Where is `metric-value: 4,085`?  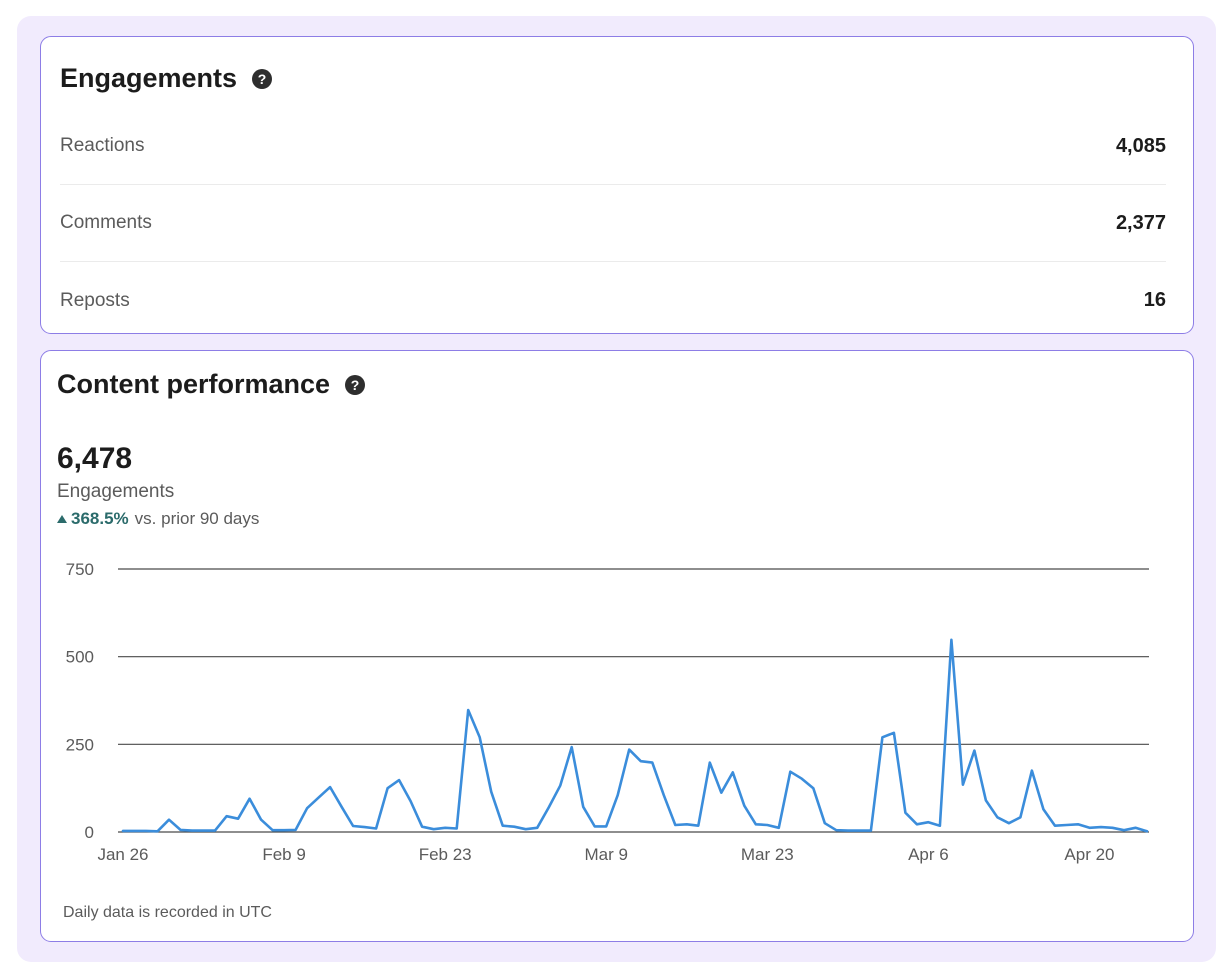
metric-value: 4,085 is located at coordinates (1140, 145).